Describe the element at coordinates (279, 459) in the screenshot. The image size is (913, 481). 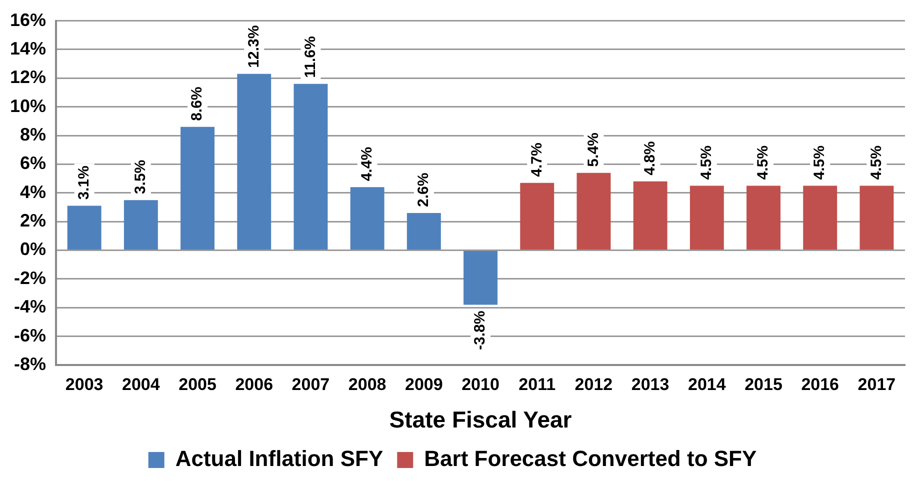
I see `legend-label: Actual Inflation SFY` at that location.